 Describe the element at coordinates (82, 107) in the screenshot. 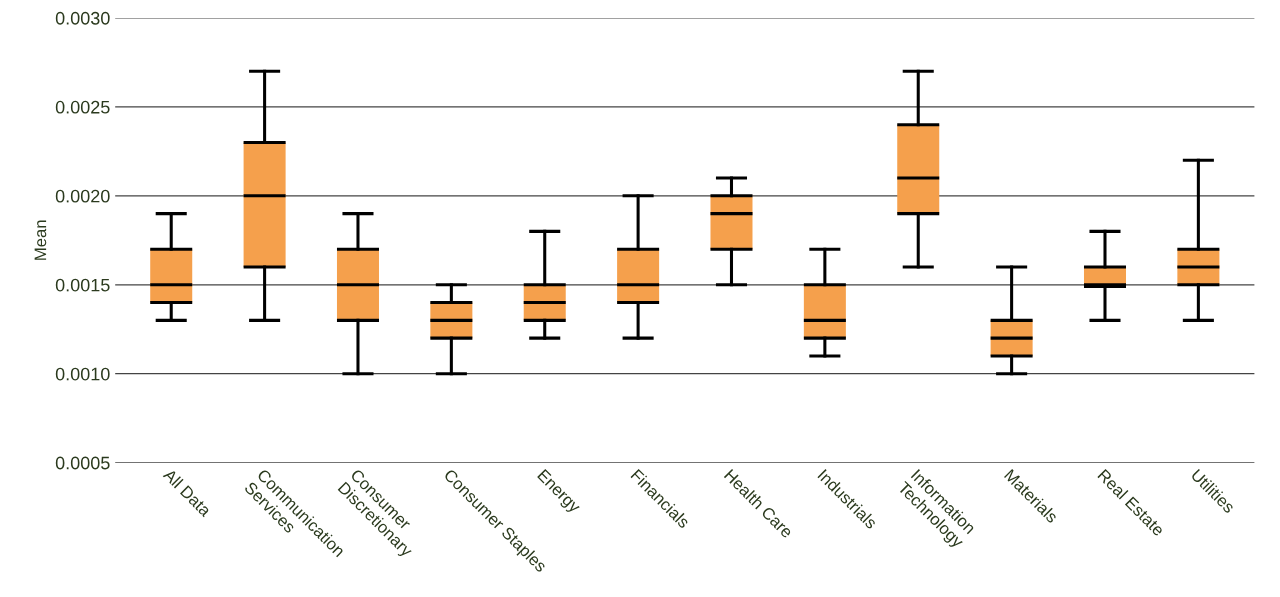

I see `y-tick-label: 0.0025` at that location.